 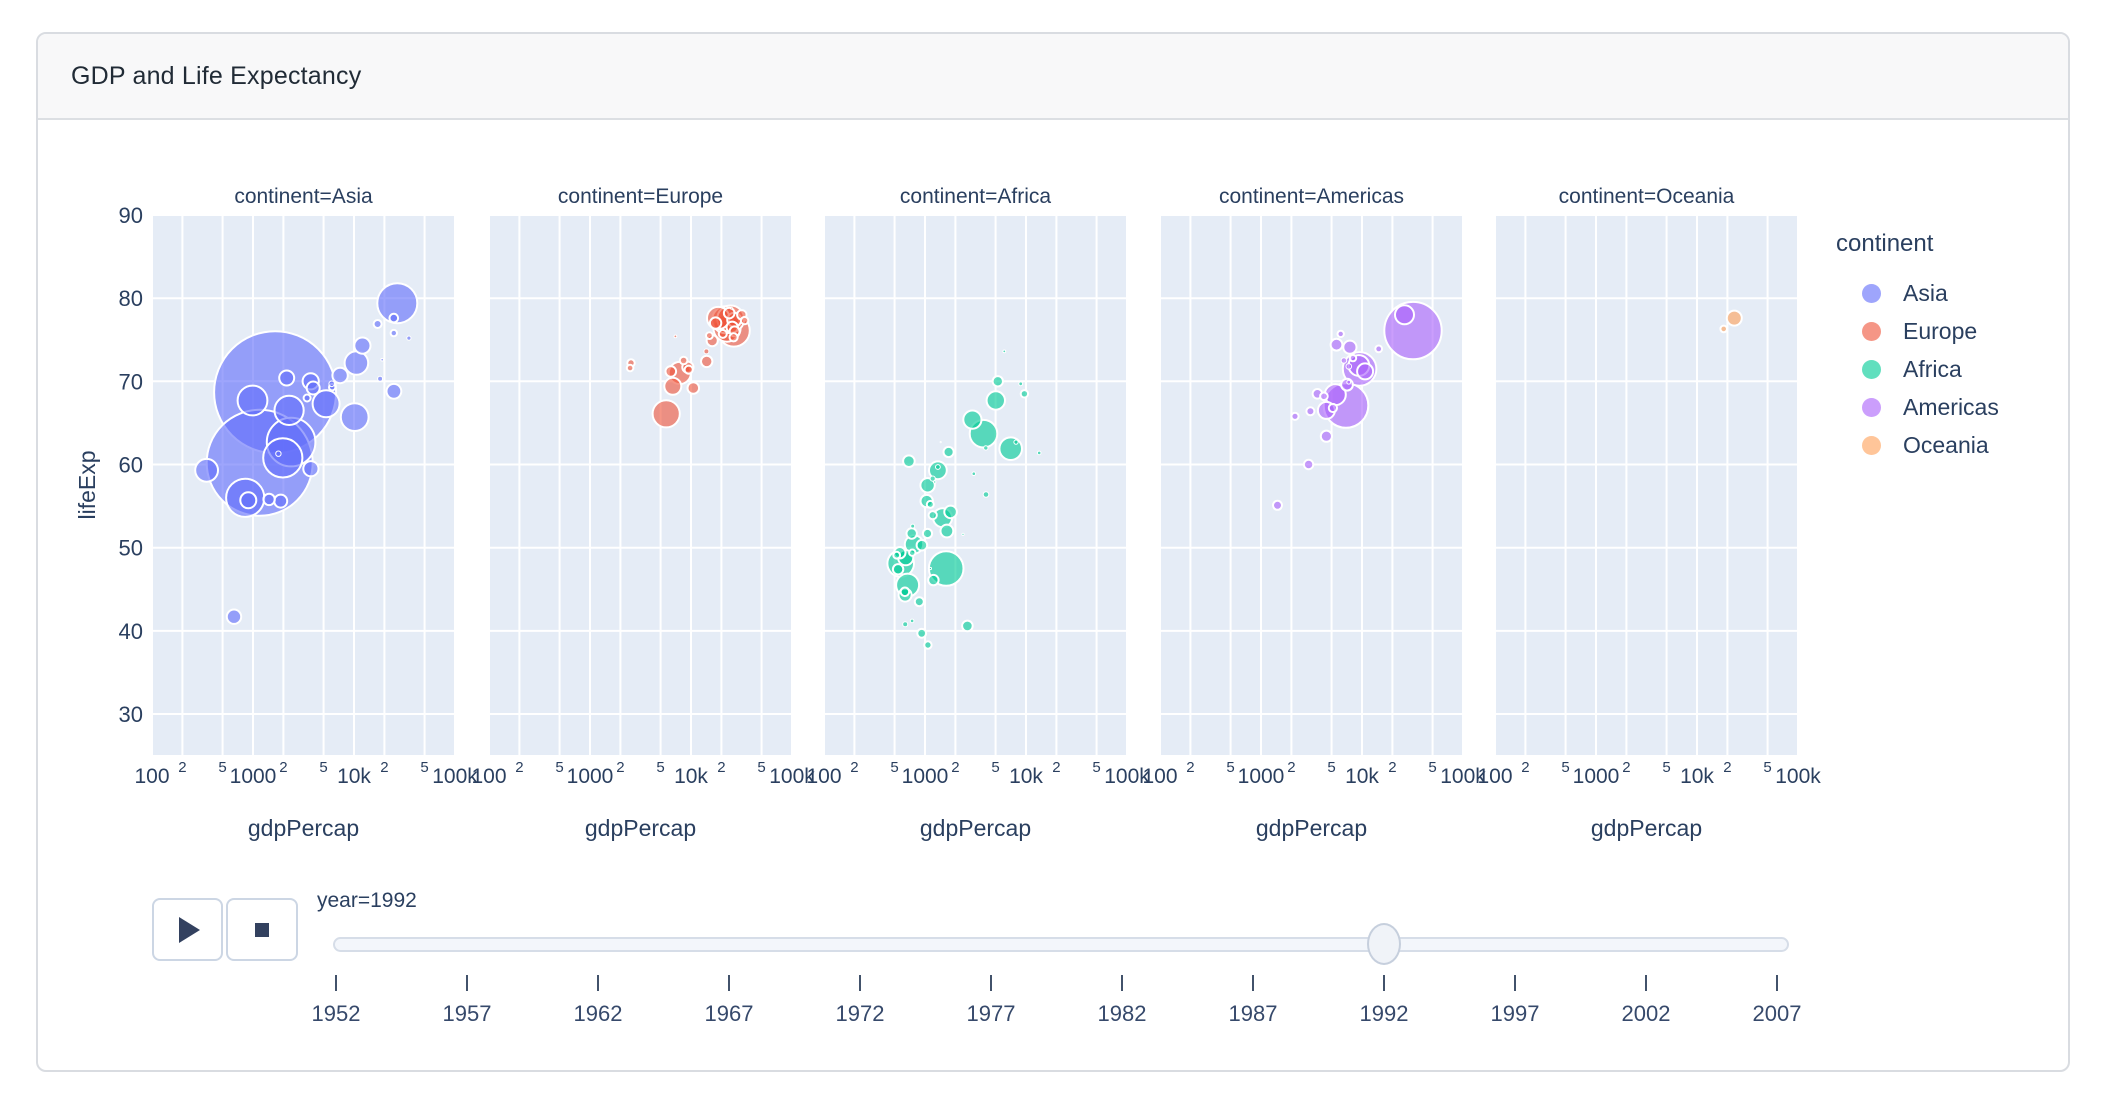 What do you see at coordinates (1956, 445) in the screenshot?
I see `legend-item-oceania: Oceania` at bounding box center [1956, 445].